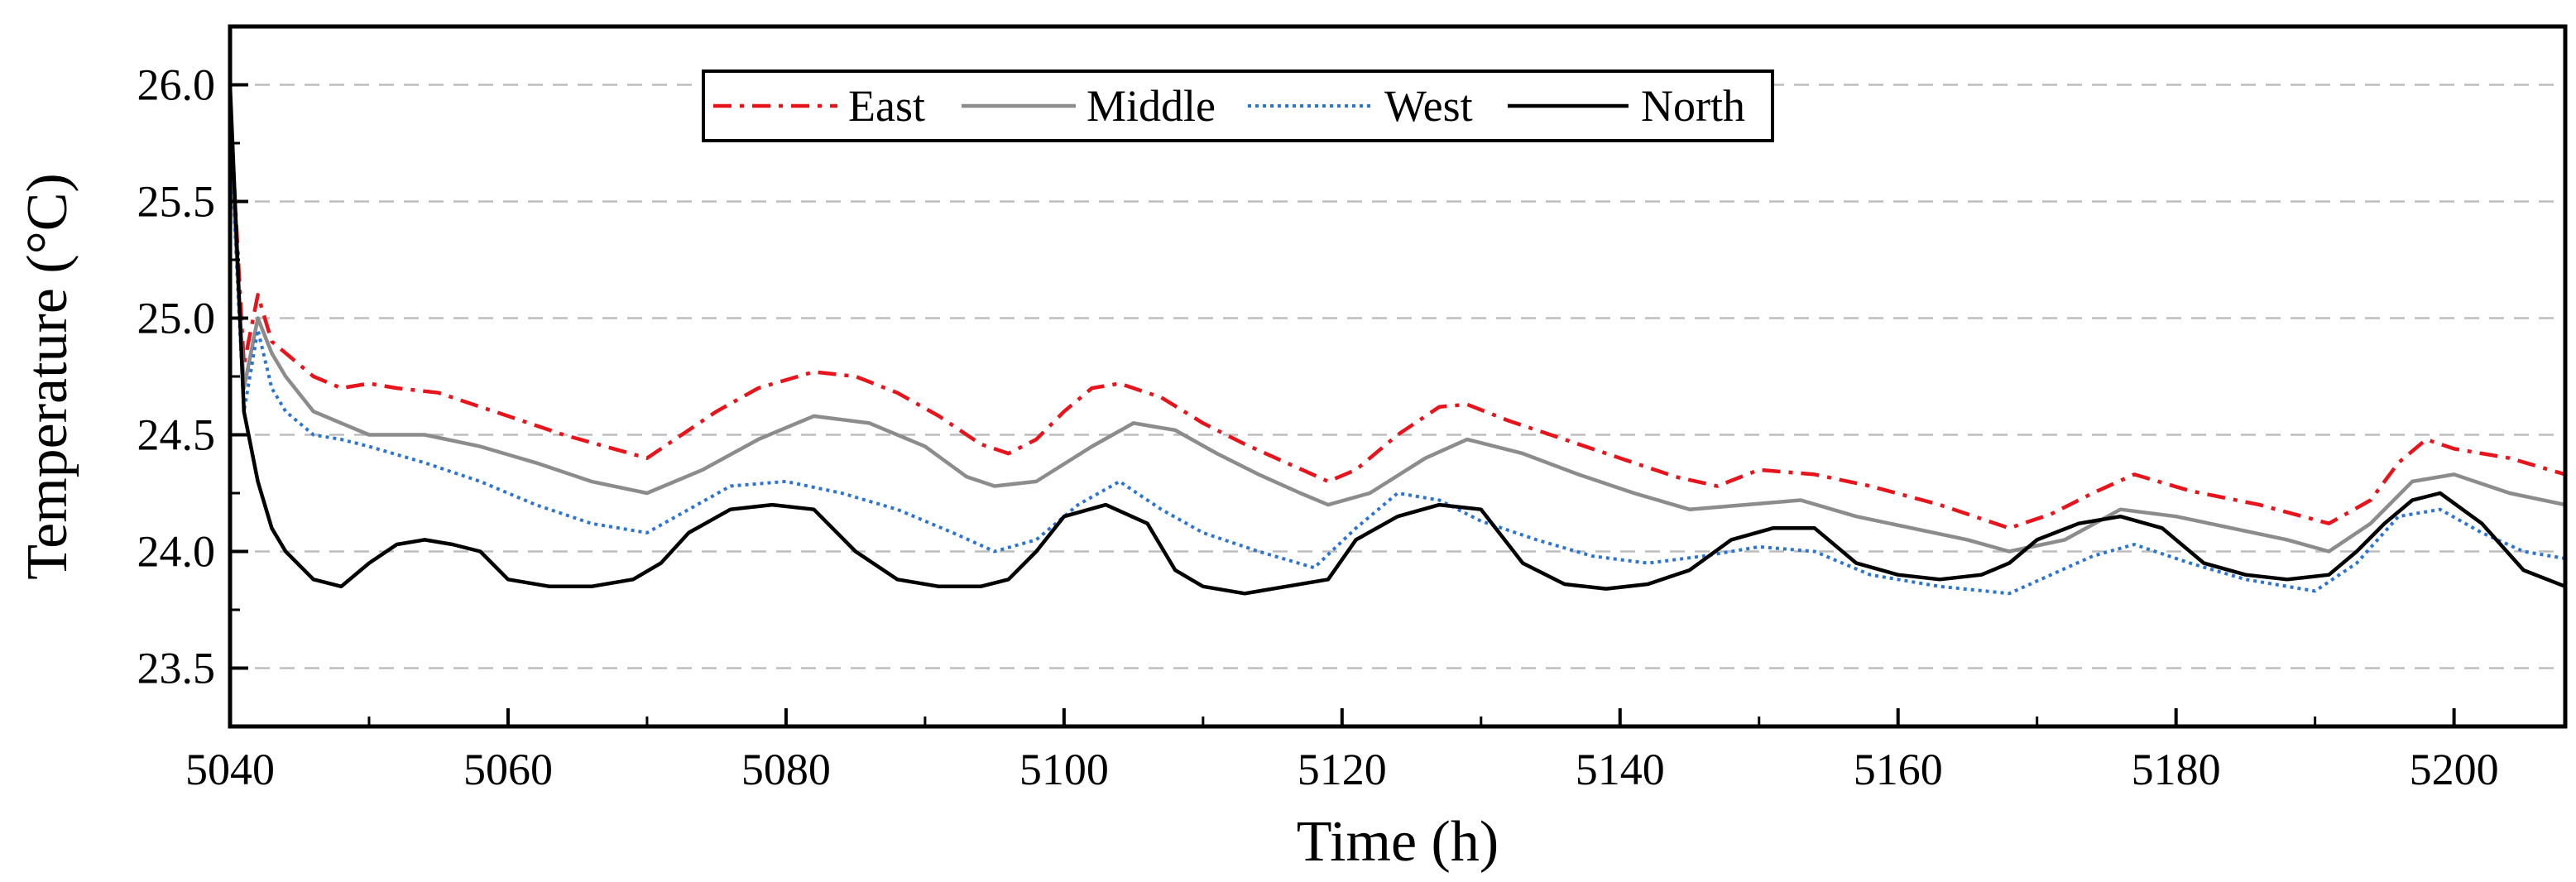 This screenshot has width=2576, height=882. I want to click on y-tick-label: 23.5, so click(177, 668).